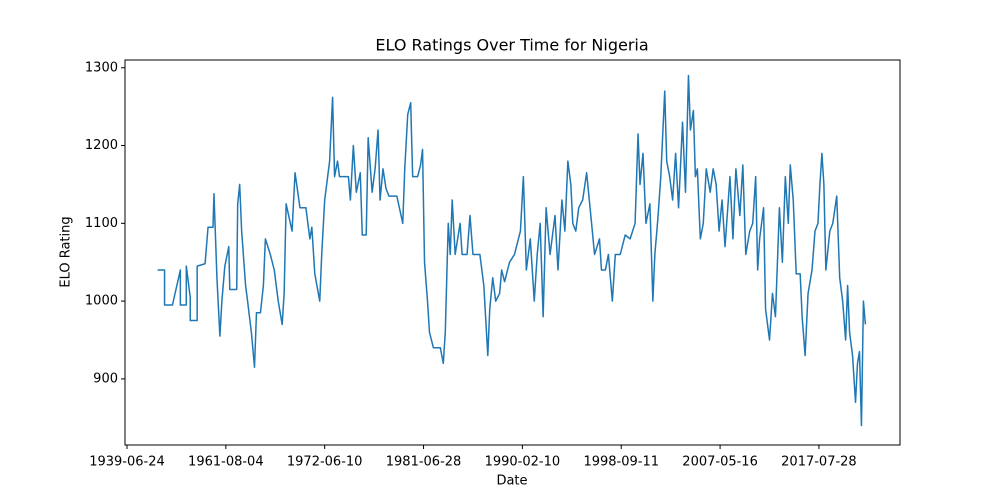 This screenshot has height=500, width=1000. What do you see at coordinates (101, 223) in the screenshot?
I see `y-tick-label: 1100` at bounding box center [101, 223].